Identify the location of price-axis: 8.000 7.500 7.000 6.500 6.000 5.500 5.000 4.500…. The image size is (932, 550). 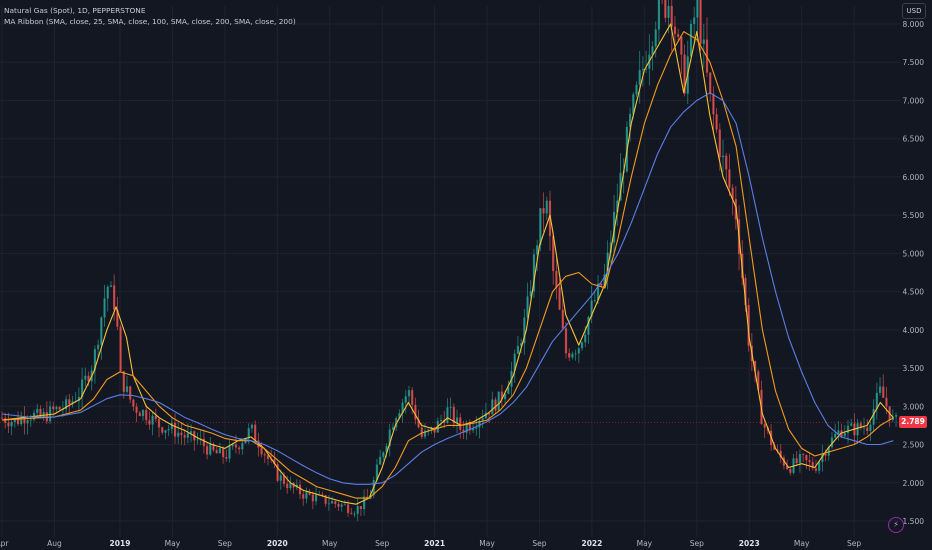
(914, 273).